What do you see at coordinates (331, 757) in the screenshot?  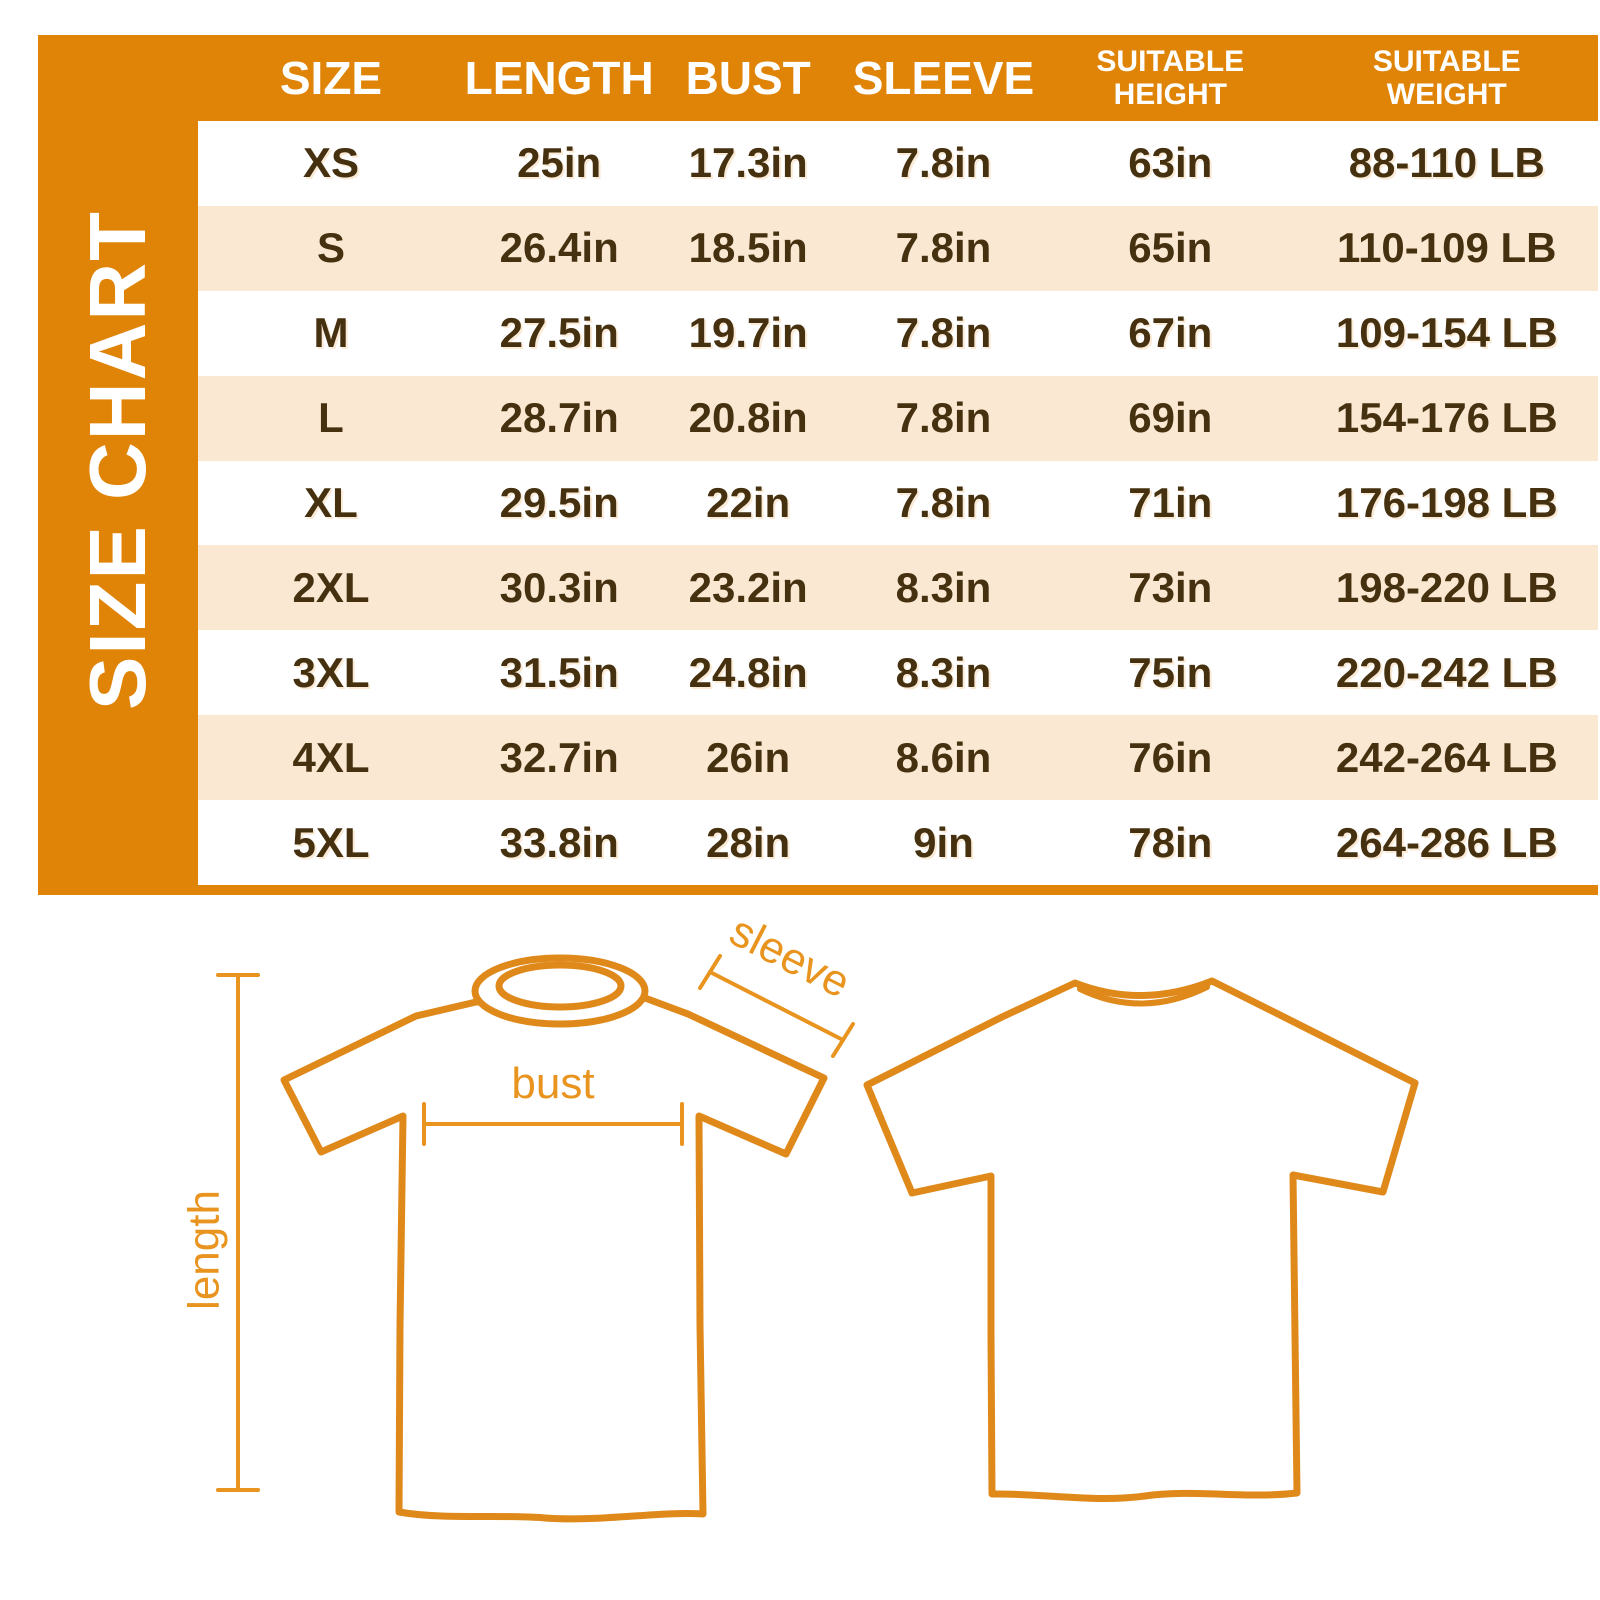 I see `cell-size: 4XL` at bounding box center [331, 757].